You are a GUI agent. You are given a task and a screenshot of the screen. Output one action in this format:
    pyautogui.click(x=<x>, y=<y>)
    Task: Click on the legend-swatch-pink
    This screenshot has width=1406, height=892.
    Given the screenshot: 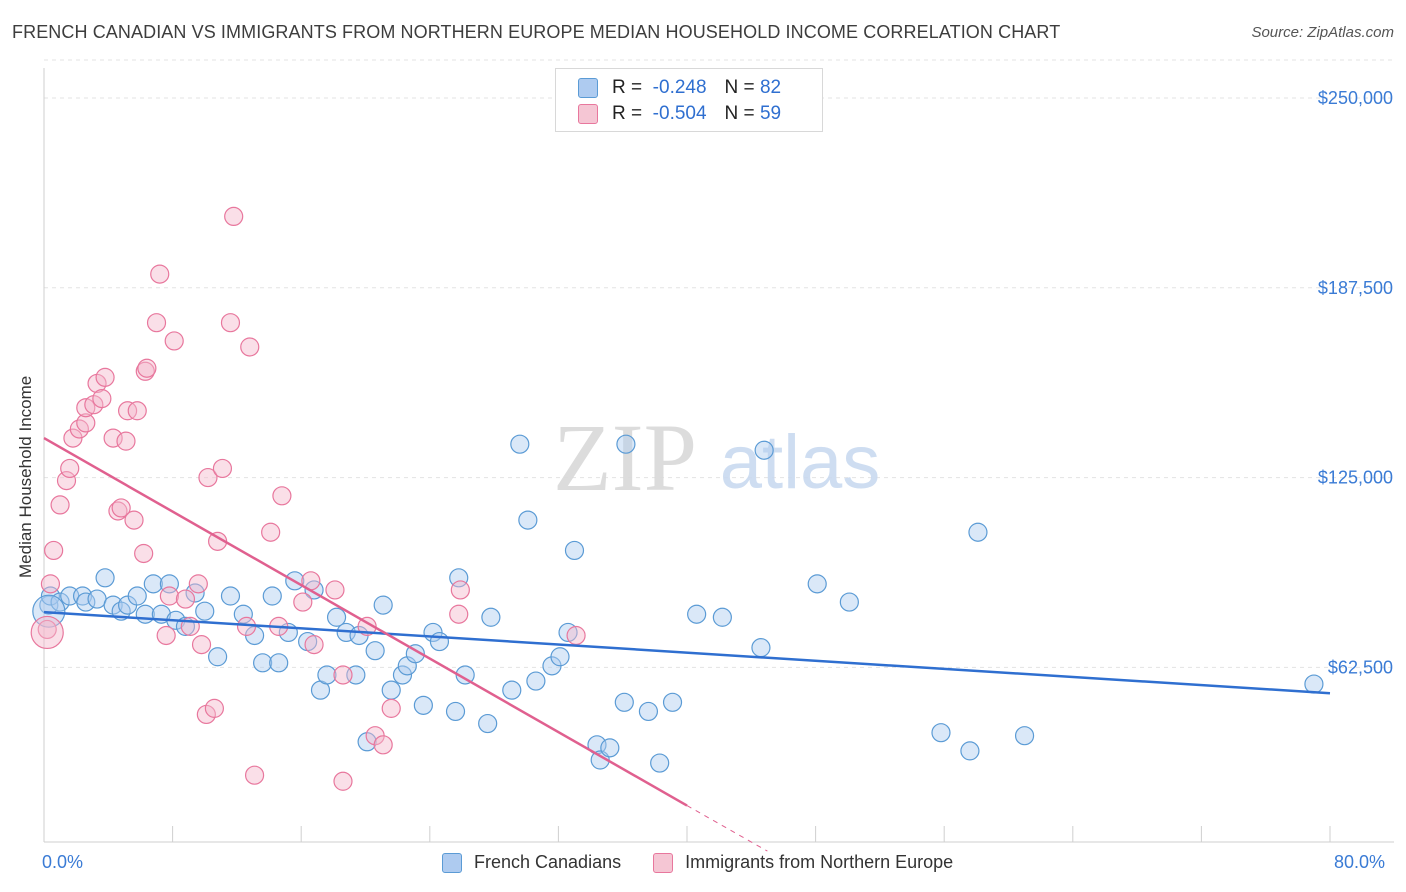 What is the action you would take?
    pyautogui.click(x=663, y=862)
    